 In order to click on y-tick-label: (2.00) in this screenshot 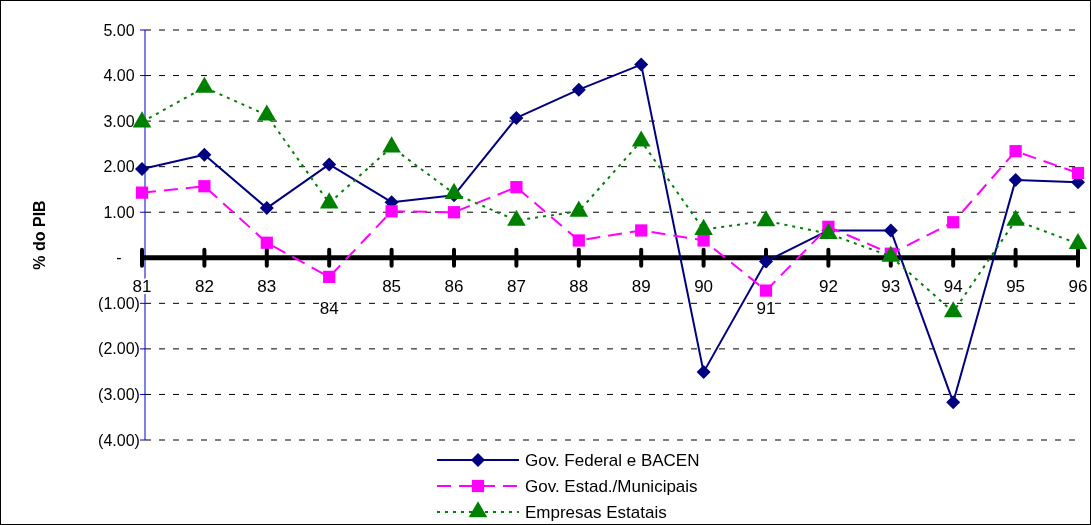, I will do `click(119, 349)`.